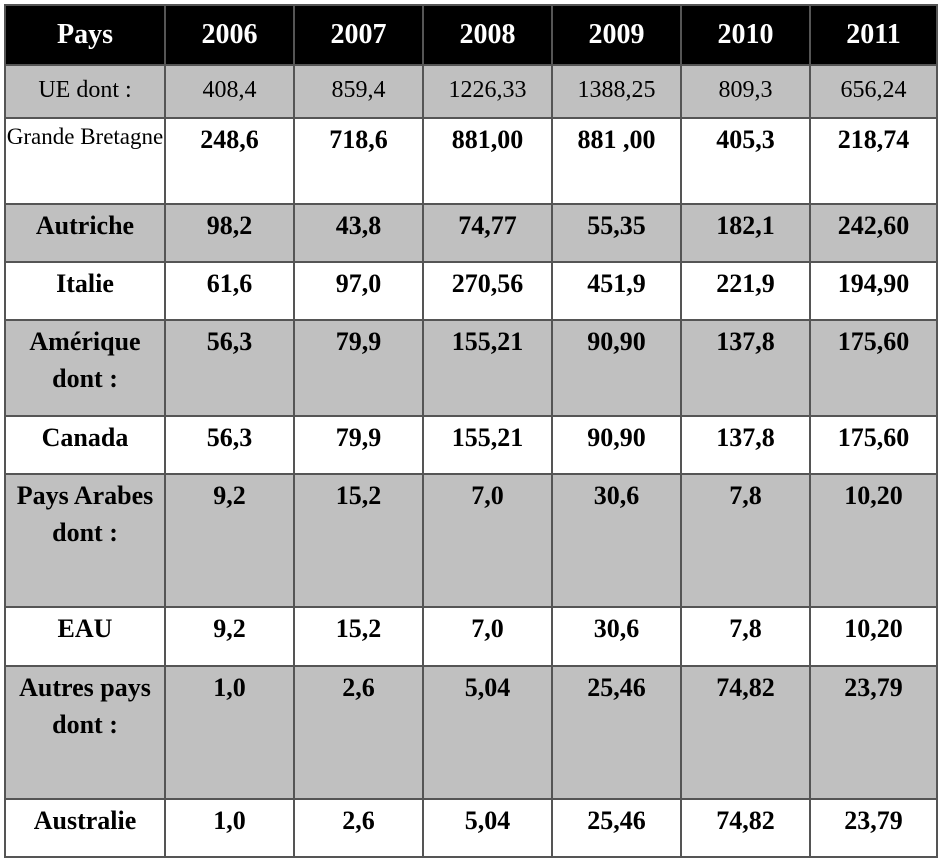  Describe the element at coordinates (487, 233) in the screenshot. I see `value-cell: 74,77` at that location.